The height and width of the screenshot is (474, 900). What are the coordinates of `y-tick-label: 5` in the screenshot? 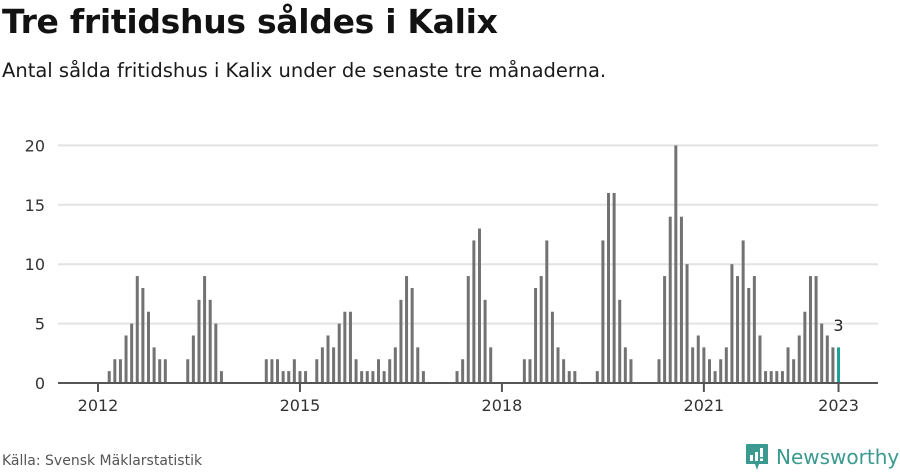 It's located at (40, 324).